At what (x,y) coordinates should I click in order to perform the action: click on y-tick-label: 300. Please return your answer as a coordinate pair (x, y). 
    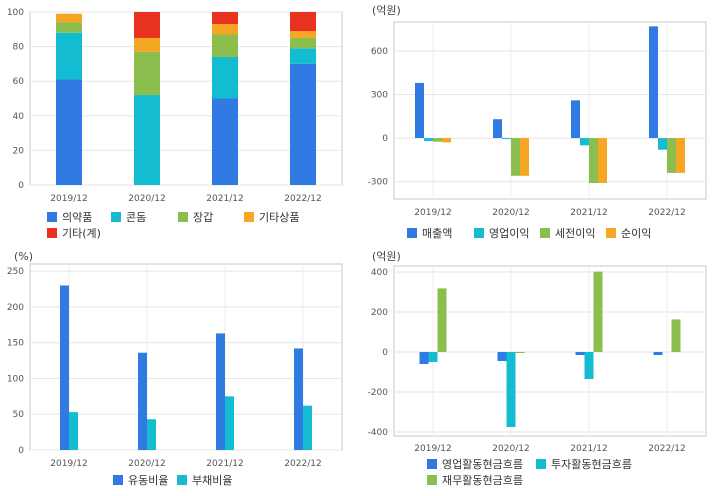
    Looking at the image, I should click on (379, 96).